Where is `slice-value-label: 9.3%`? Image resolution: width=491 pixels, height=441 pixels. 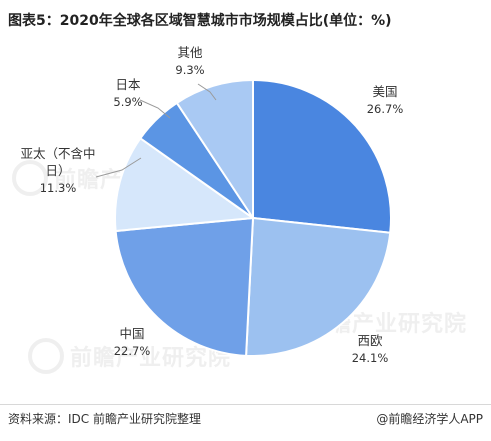
slice-value-label: 9.3% is located at coordinates (189, 70).